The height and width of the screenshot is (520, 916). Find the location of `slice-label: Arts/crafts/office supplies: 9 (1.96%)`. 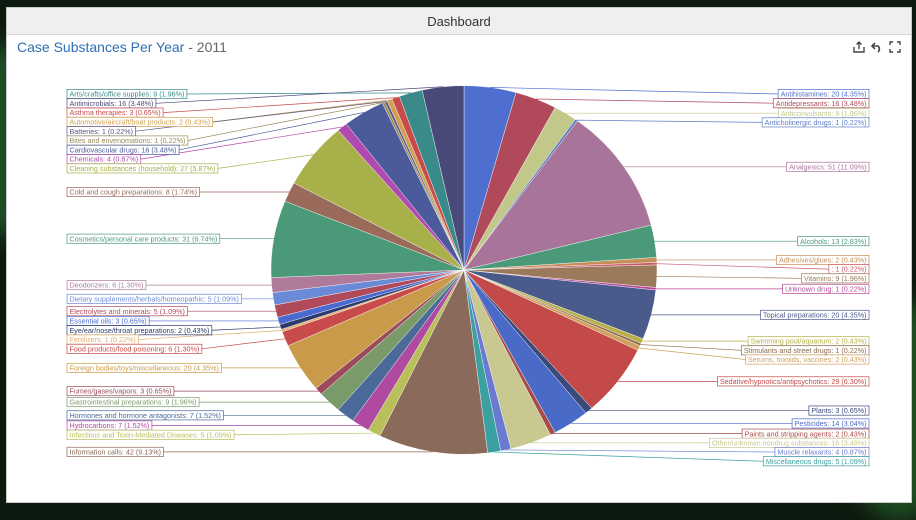

slice-label: Arts/crafts/office supplies: 9 (1.96%) is located at coordinates (127, 94).